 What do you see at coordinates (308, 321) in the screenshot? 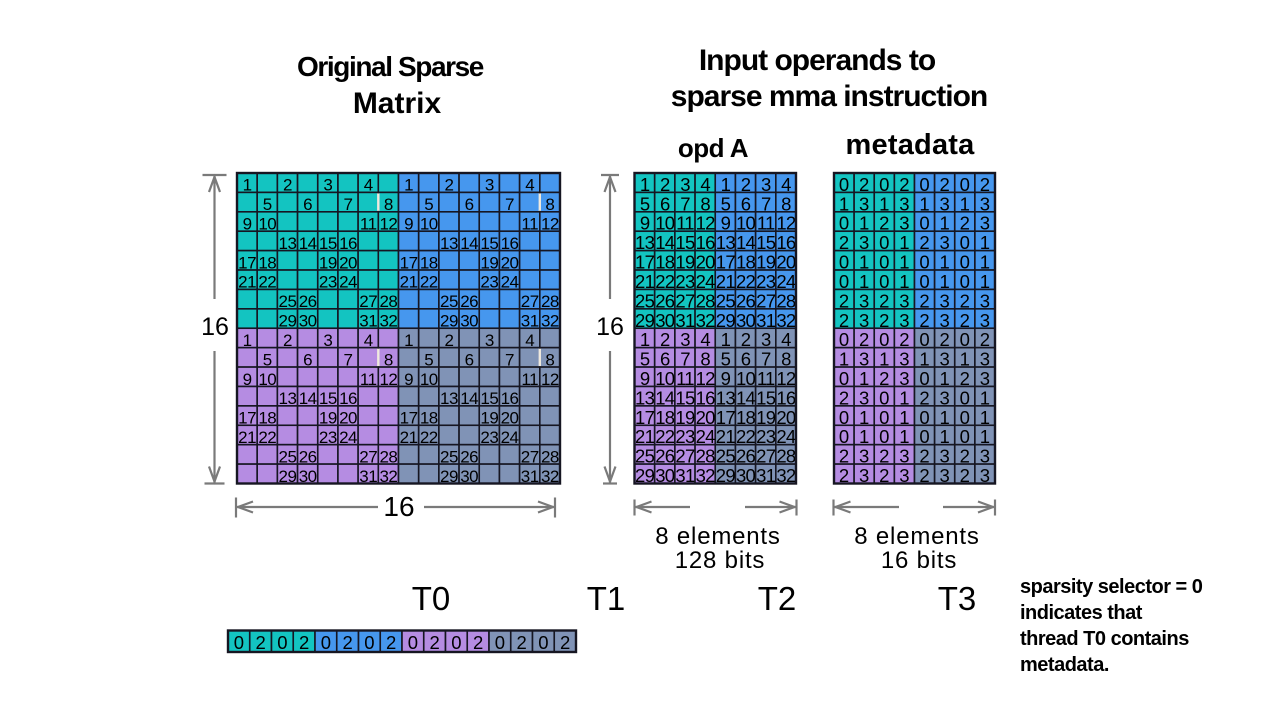
I see `svg-text: 30` at bounding box center [308, 321].